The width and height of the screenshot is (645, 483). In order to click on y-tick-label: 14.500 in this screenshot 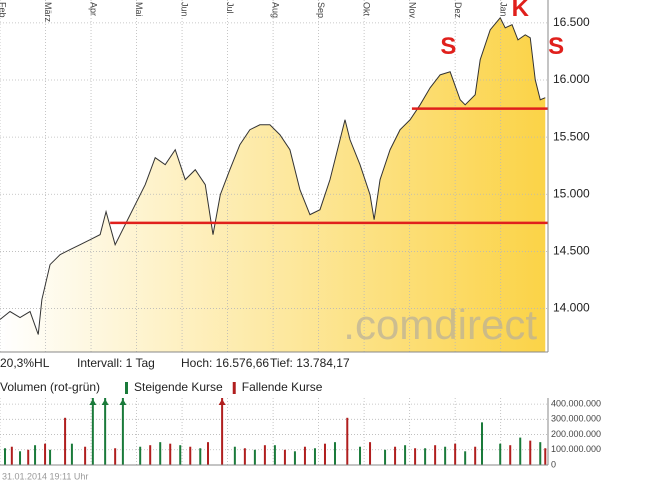, I will do `click(571, 251)`.